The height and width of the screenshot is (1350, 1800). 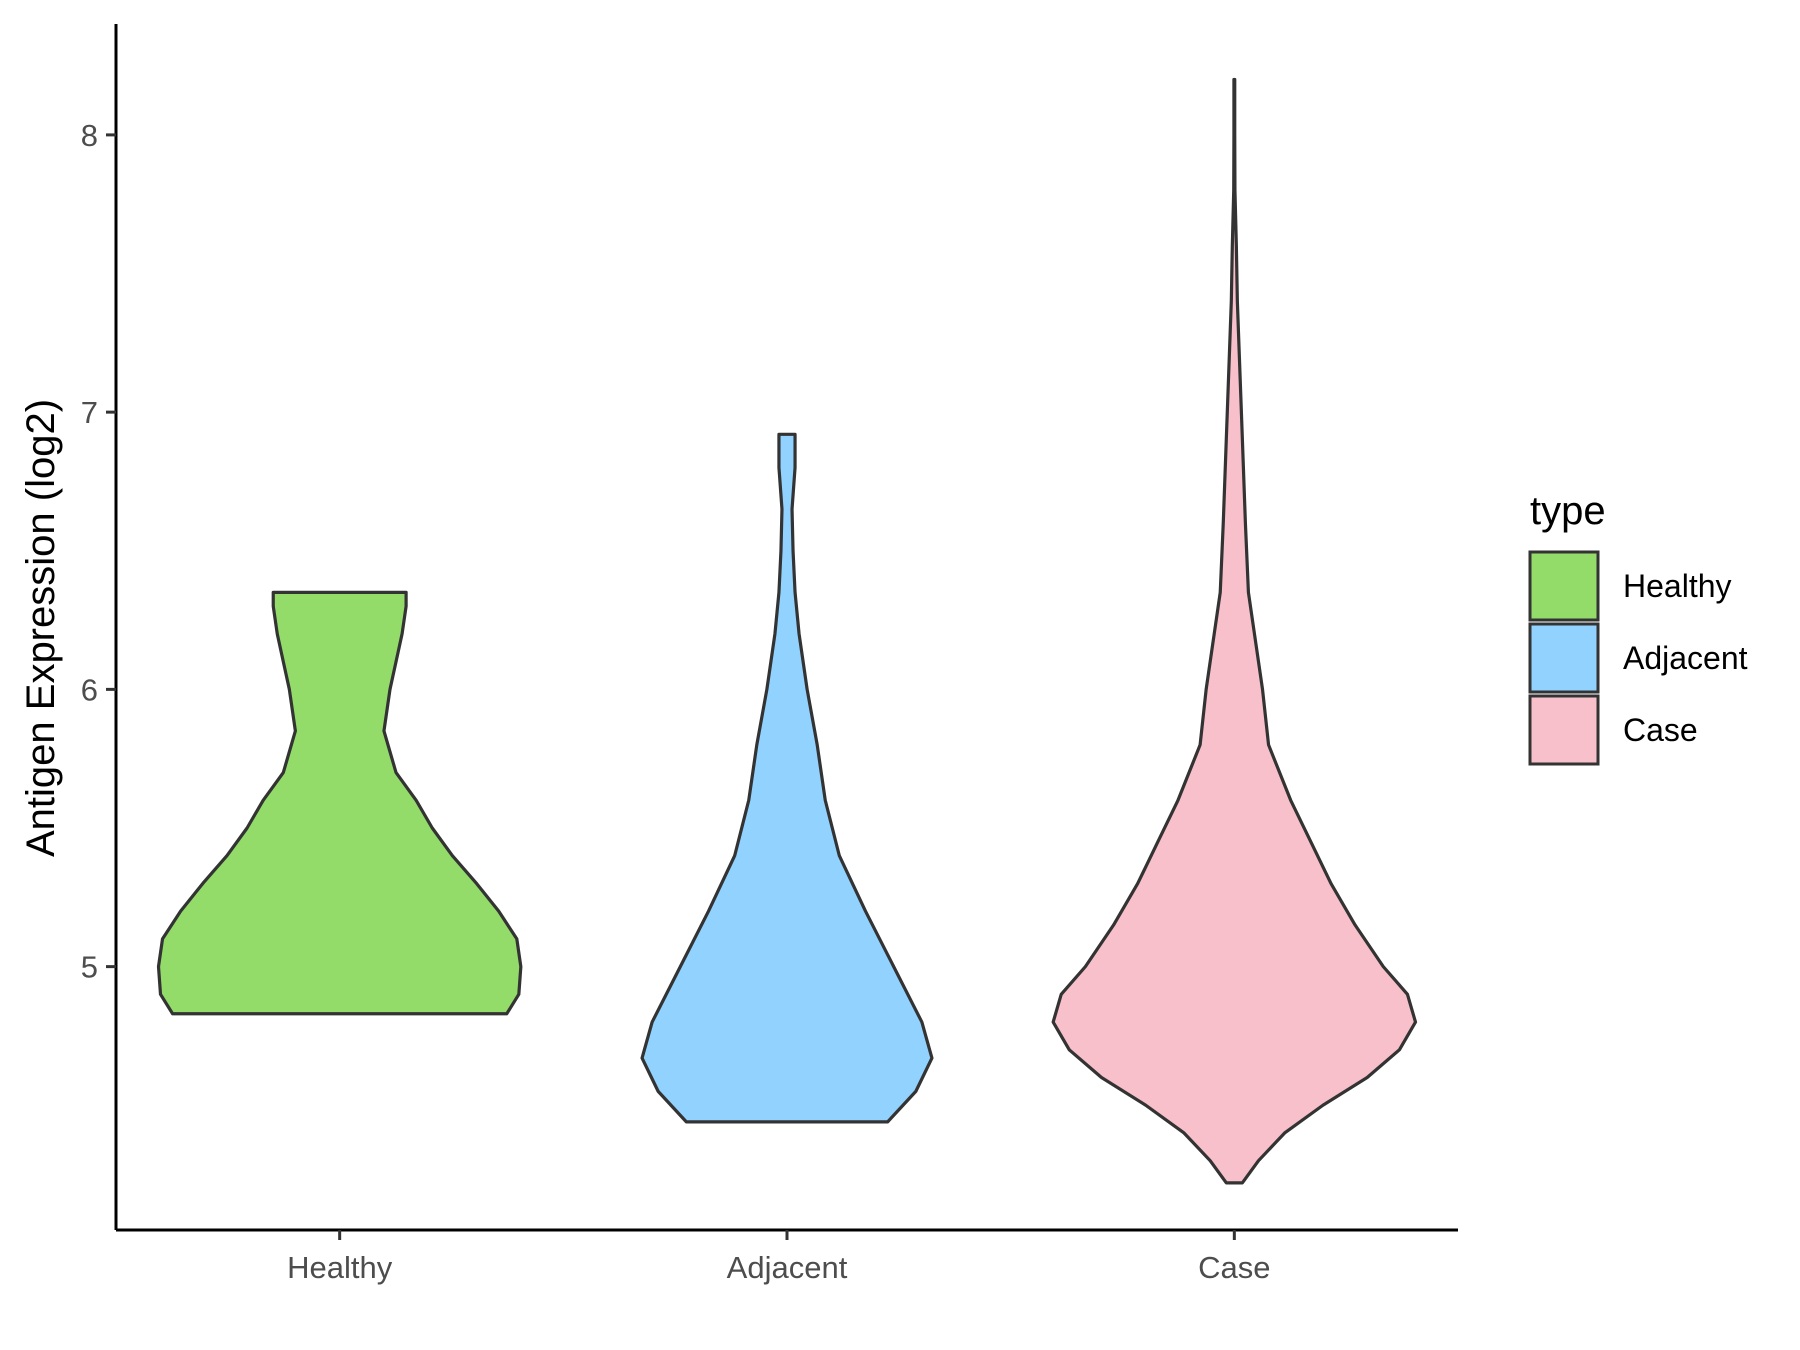 I want to click on x-tick-label: Adjacent, so click(x=787, y=1267).